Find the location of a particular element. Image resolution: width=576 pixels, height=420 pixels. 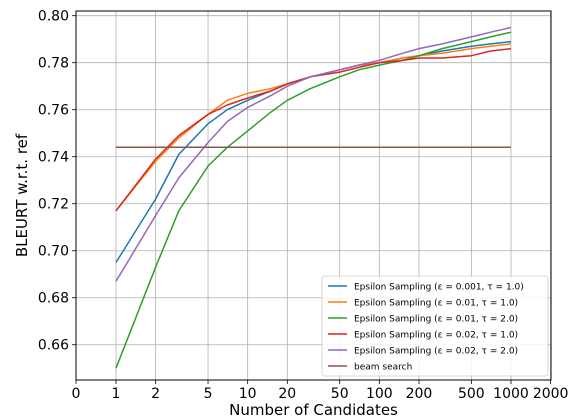

legend-label: beam search is located at coordinates (383, 368).